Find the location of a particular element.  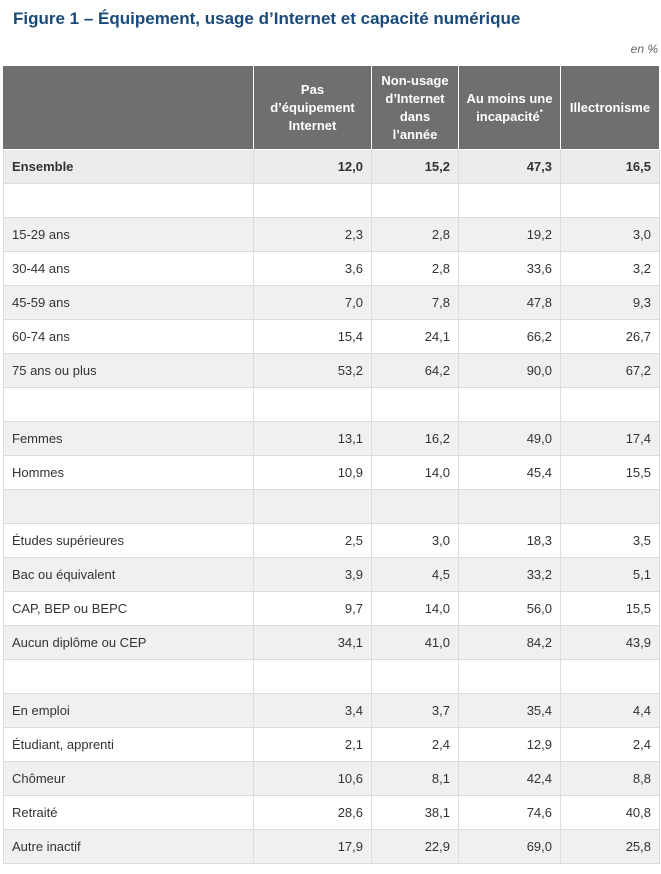

row-label: Hommes is located at coordinates (128, 472).